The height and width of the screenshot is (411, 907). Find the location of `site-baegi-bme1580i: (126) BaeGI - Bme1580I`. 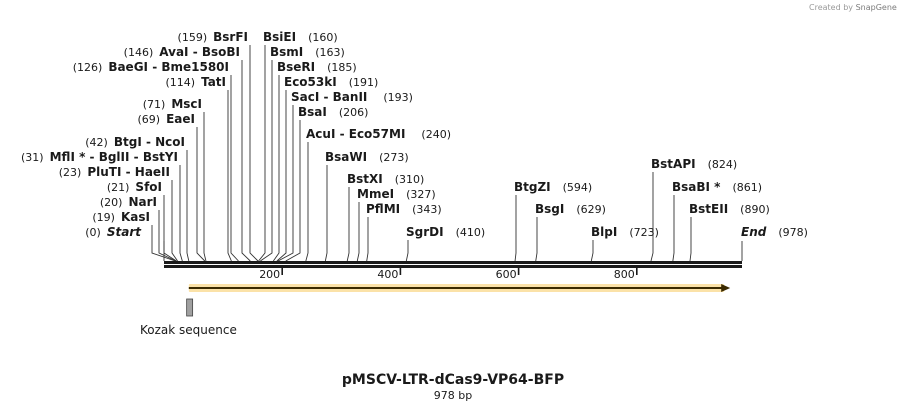

site-baegi-bme1580i: (126) BaeGI - Bme1580I is located at coordinates (151, 67).